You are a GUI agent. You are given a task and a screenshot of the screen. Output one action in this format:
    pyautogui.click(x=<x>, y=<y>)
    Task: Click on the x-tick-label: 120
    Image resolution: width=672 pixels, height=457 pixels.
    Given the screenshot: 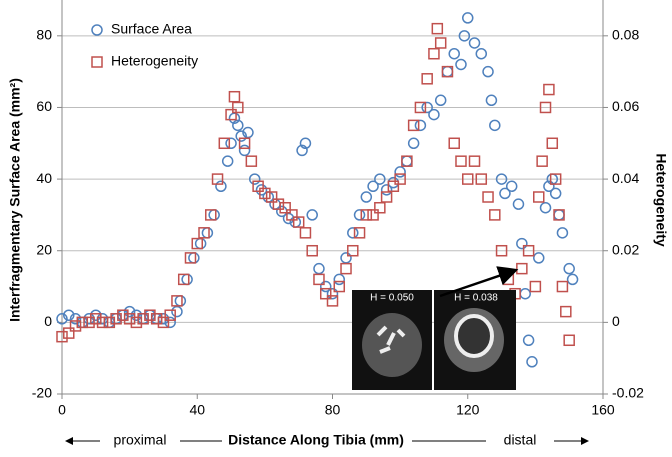 What is the action you would take?
    pyautogui.click(x=468, y=410)
    